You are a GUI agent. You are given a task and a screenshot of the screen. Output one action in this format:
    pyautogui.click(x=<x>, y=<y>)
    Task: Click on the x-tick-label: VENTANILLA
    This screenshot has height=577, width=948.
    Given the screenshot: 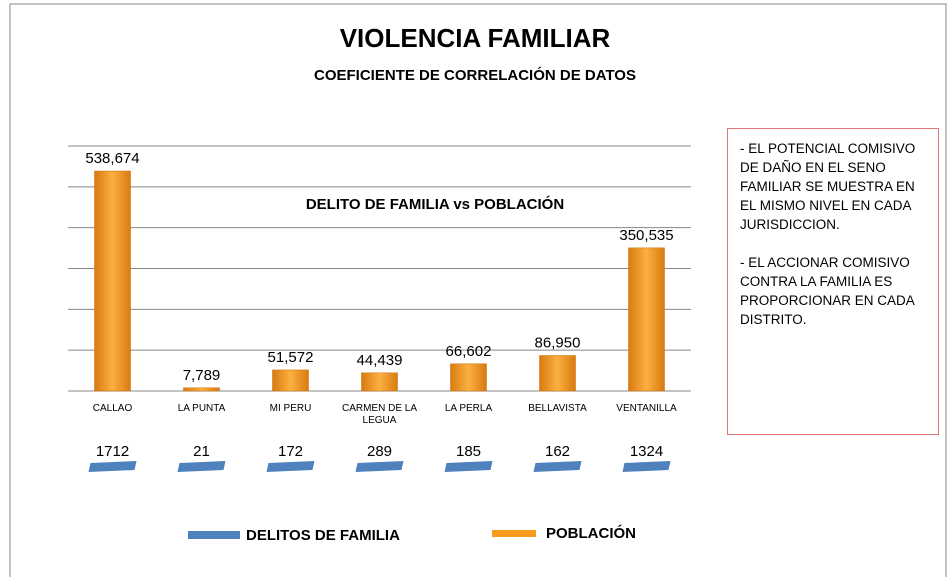 What is the action you would take?
    pyautogui.click(x=646, y=408)
    